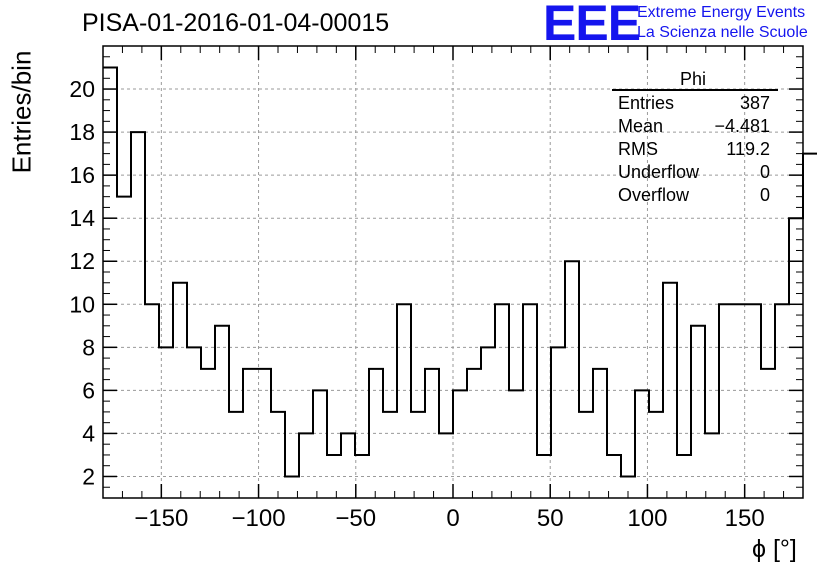 The height and width of the screenshot is (572, 836). What do you see at coordinates (88, 390) in the screenshot?
I see `y-tick-label: 6` at bounding box center [88, 390].